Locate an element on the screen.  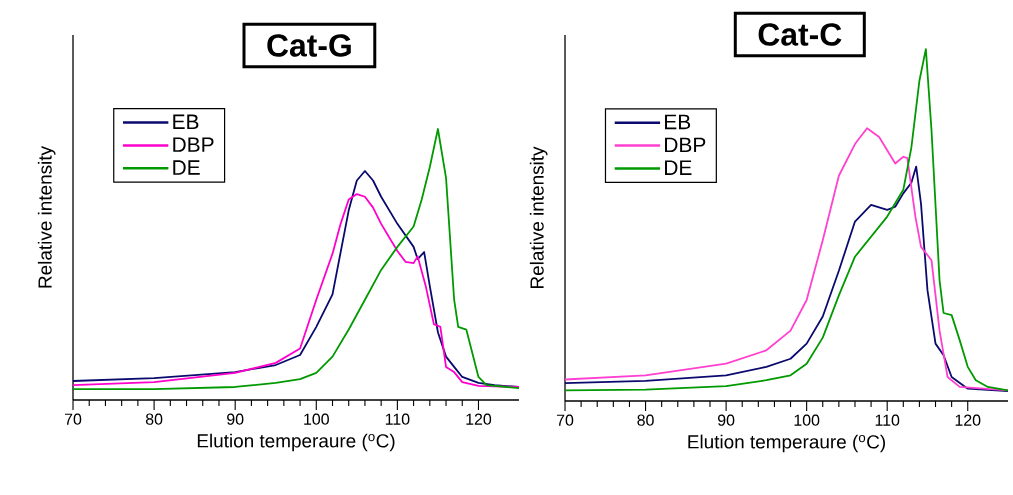
chart-title: Cat-C is located at coordinates (800, 34).